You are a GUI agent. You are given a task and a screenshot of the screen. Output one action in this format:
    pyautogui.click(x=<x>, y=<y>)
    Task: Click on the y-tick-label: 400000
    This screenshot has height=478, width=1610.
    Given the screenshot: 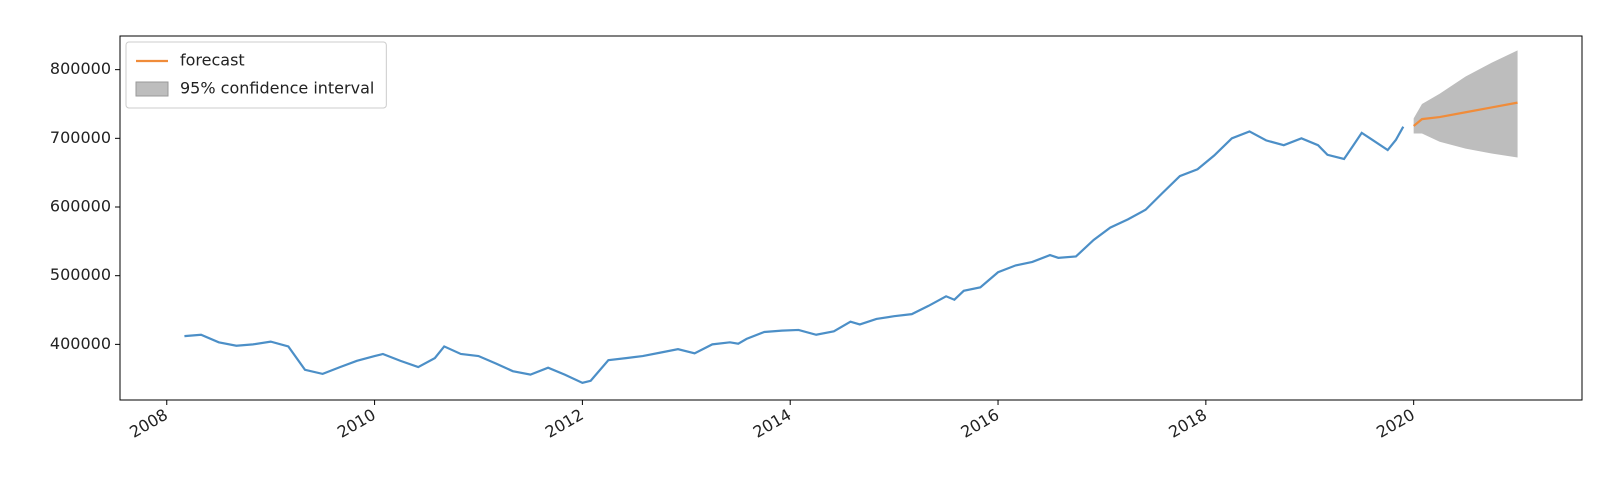 What is the action you would take?
    pyautogui.click(x=80, y=343)
    